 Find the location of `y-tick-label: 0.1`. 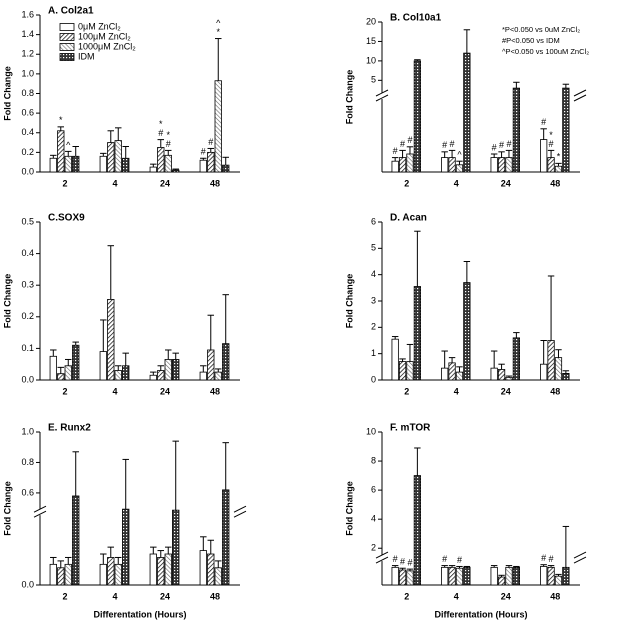

y-tick-label: 0.1 is located at coordinates (27, 348).